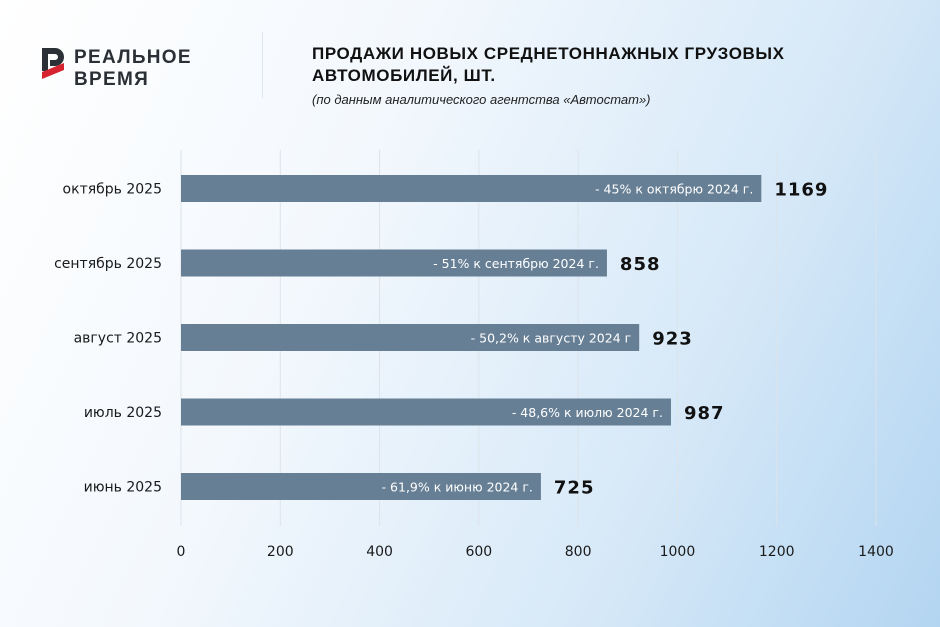 The height and width of the screenshot is (627, 940). I want to click on y-category-label: август 2025, so click(118, 339).